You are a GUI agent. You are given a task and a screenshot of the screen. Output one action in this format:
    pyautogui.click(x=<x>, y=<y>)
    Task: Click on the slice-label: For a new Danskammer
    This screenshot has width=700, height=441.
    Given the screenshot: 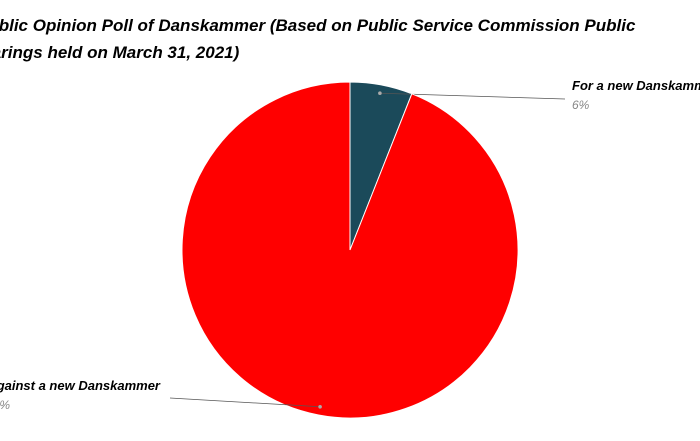 What is the action you would take?
    pyautogui.click(x=636, y=85)
    